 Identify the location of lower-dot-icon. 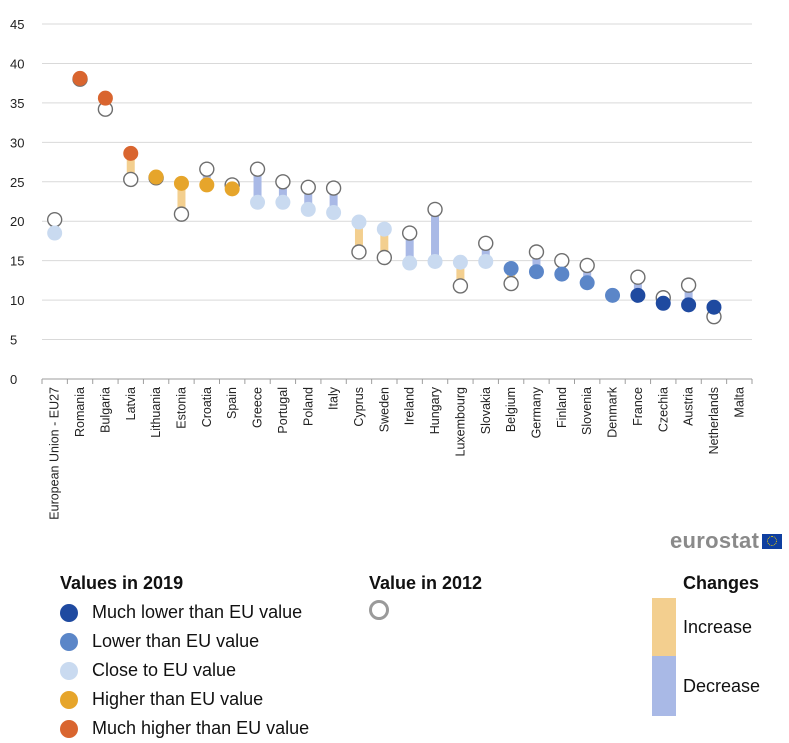
(69, 641).